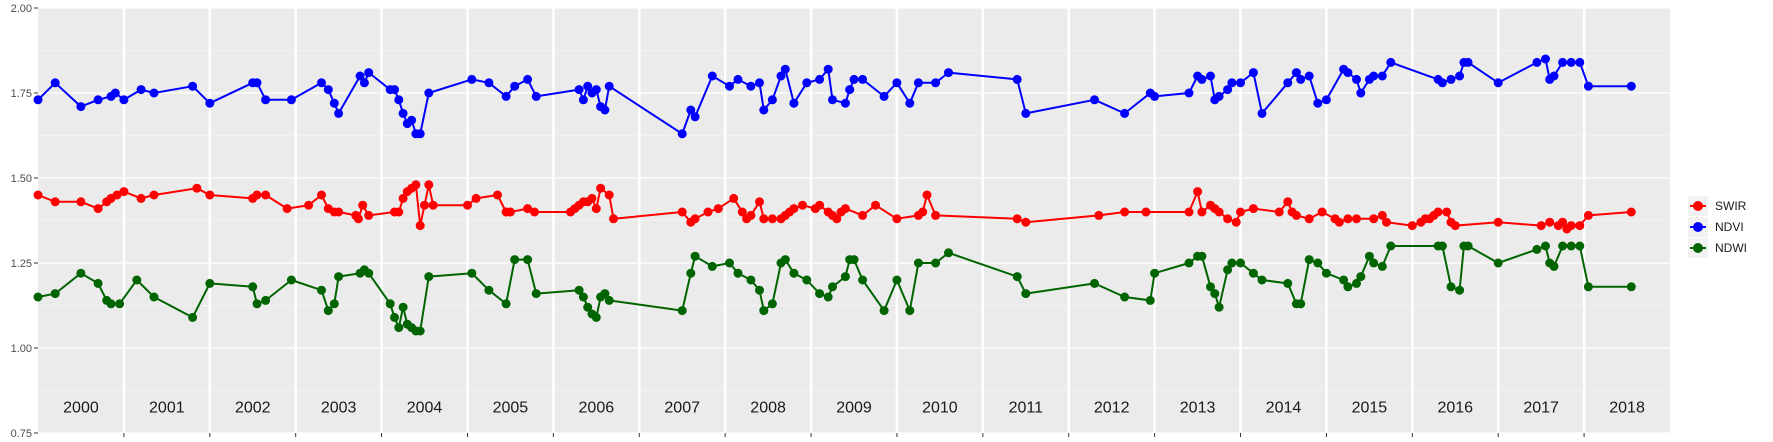  What do you see at coordinates (1284, 408) in the screenshot?
I see `year-label: 2014` at bounding box center [1284, 408].